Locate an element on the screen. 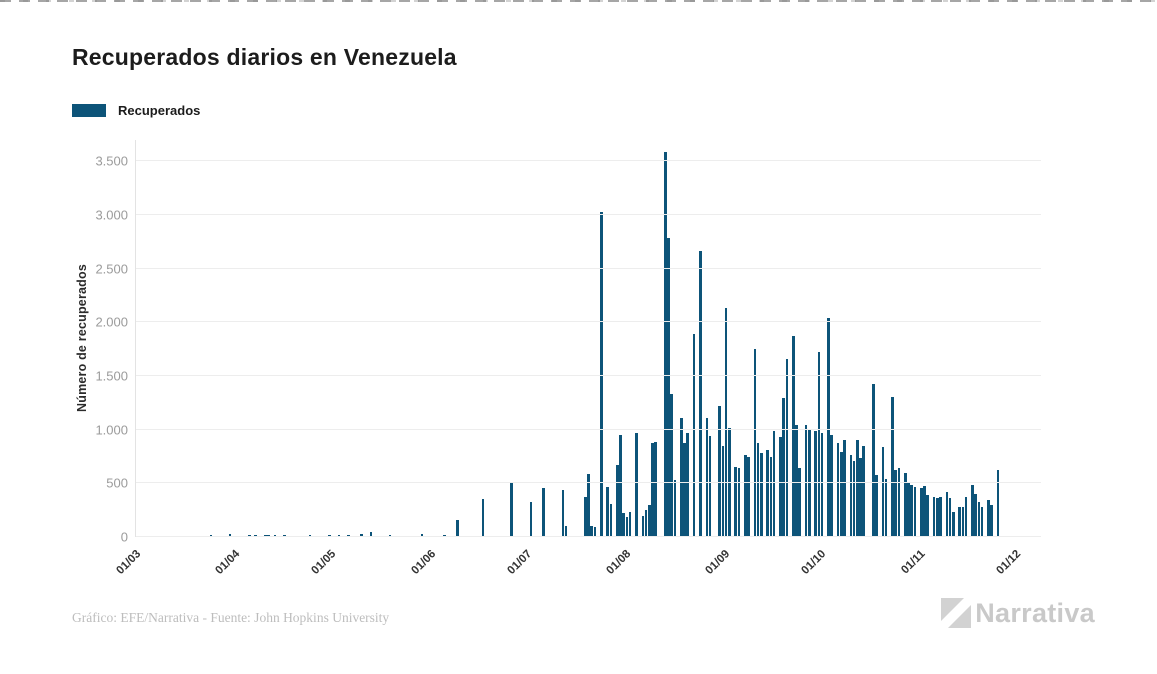  top-edge-artifact is located at coordinates (578, 1).